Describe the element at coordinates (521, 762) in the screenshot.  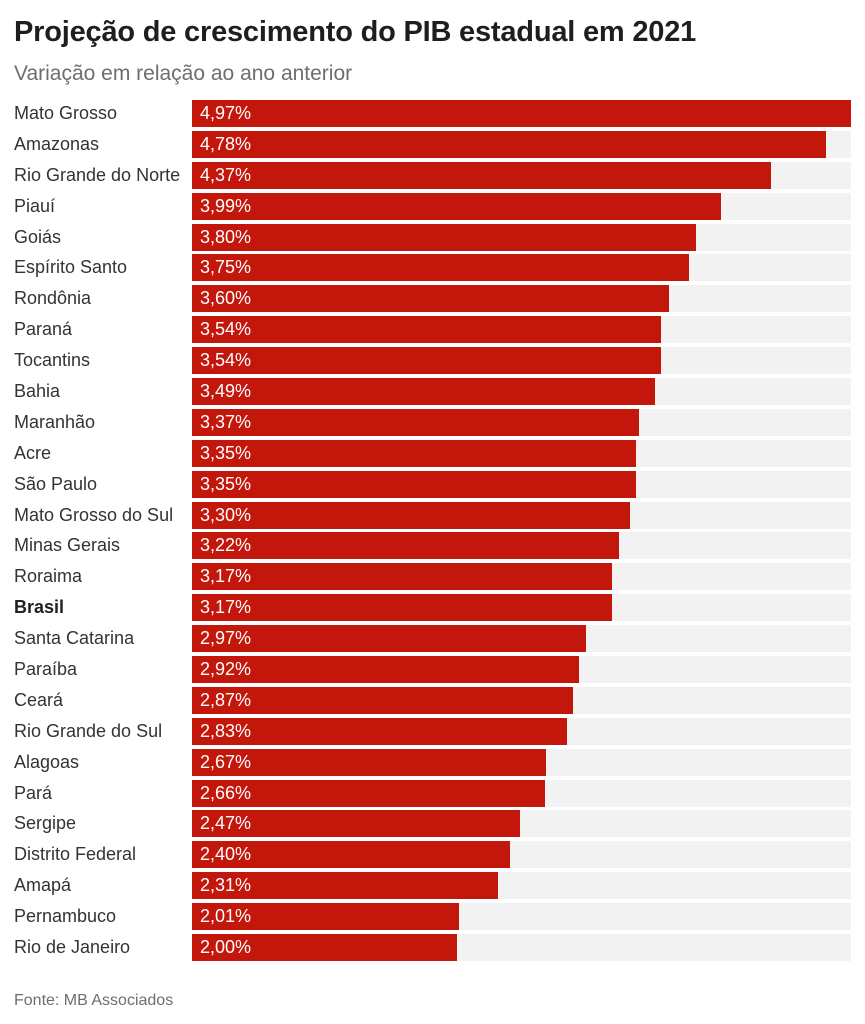
I see `bar-track: 2,67%` at that location.